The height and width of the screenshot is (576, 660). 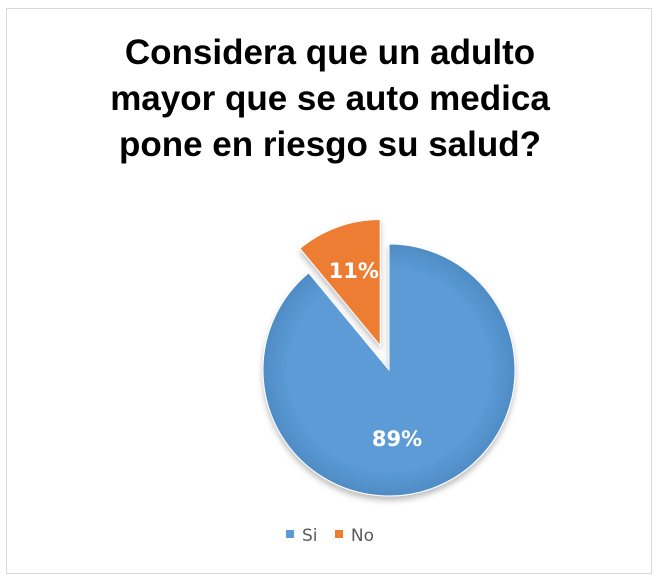 I want to click on legend-label-no: No, so click(x=362, y=536).